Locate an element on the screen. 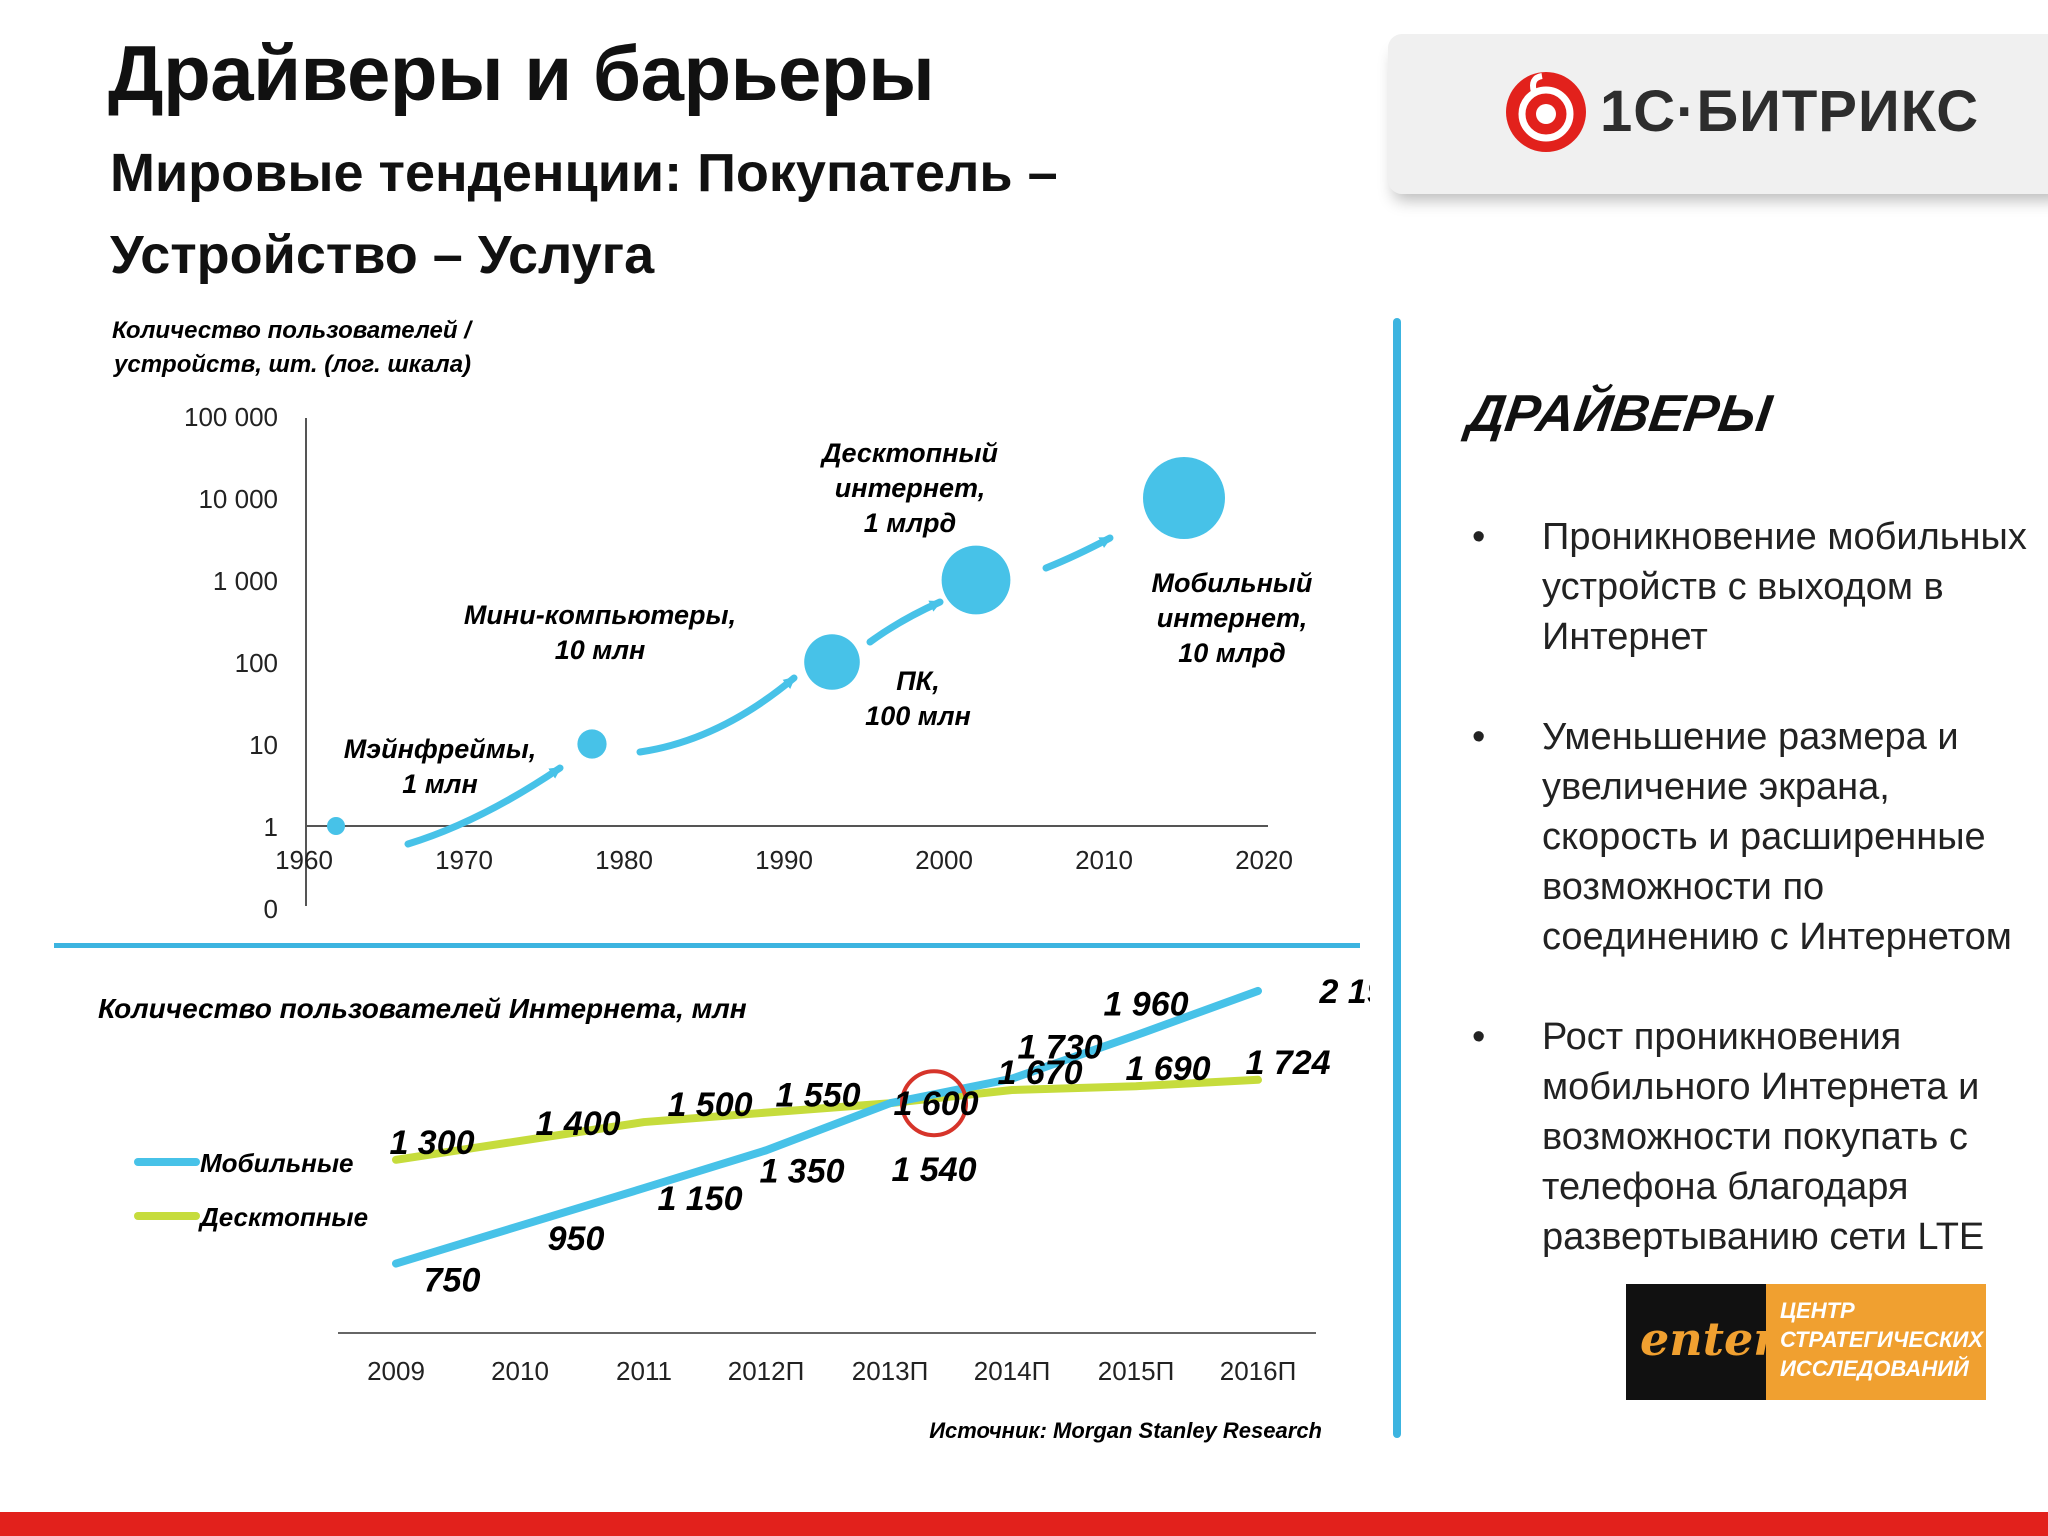 The width and height of the screenshot is (2048, 1536). chart2-x-tick-label: 2016П is located at coordinates (1258, 1371).